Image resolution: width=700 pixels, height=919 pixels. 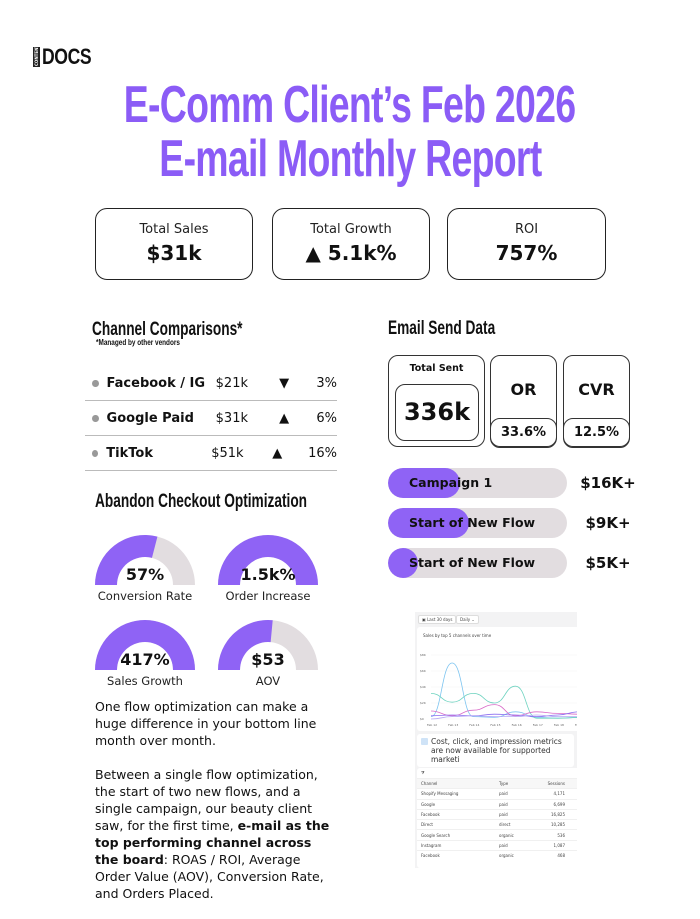 What do you see at coordinates (350, 105) in the screenshot?
I see `page-title-line-1: E-Comm Client’s Feb 2026` at bounding box center [350, 105].